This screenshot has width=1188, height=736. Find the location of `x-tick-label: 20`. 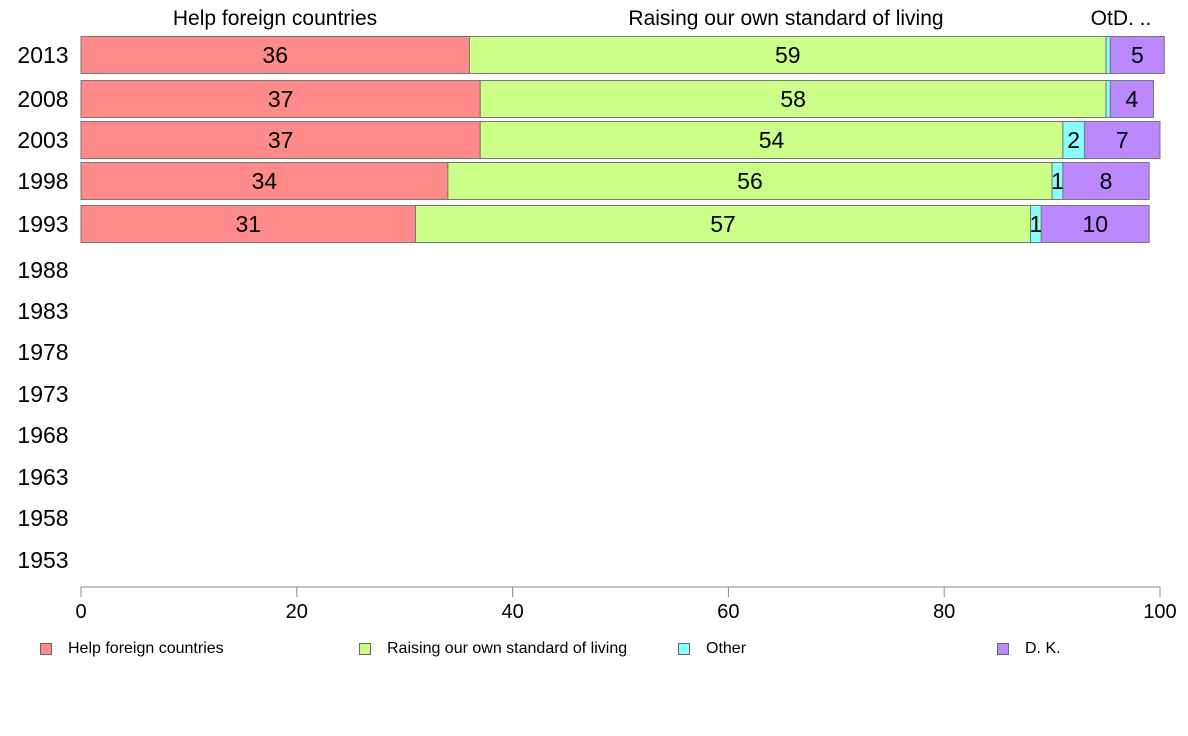

x-tick-label: 20 is located at coordinates (297, 612).